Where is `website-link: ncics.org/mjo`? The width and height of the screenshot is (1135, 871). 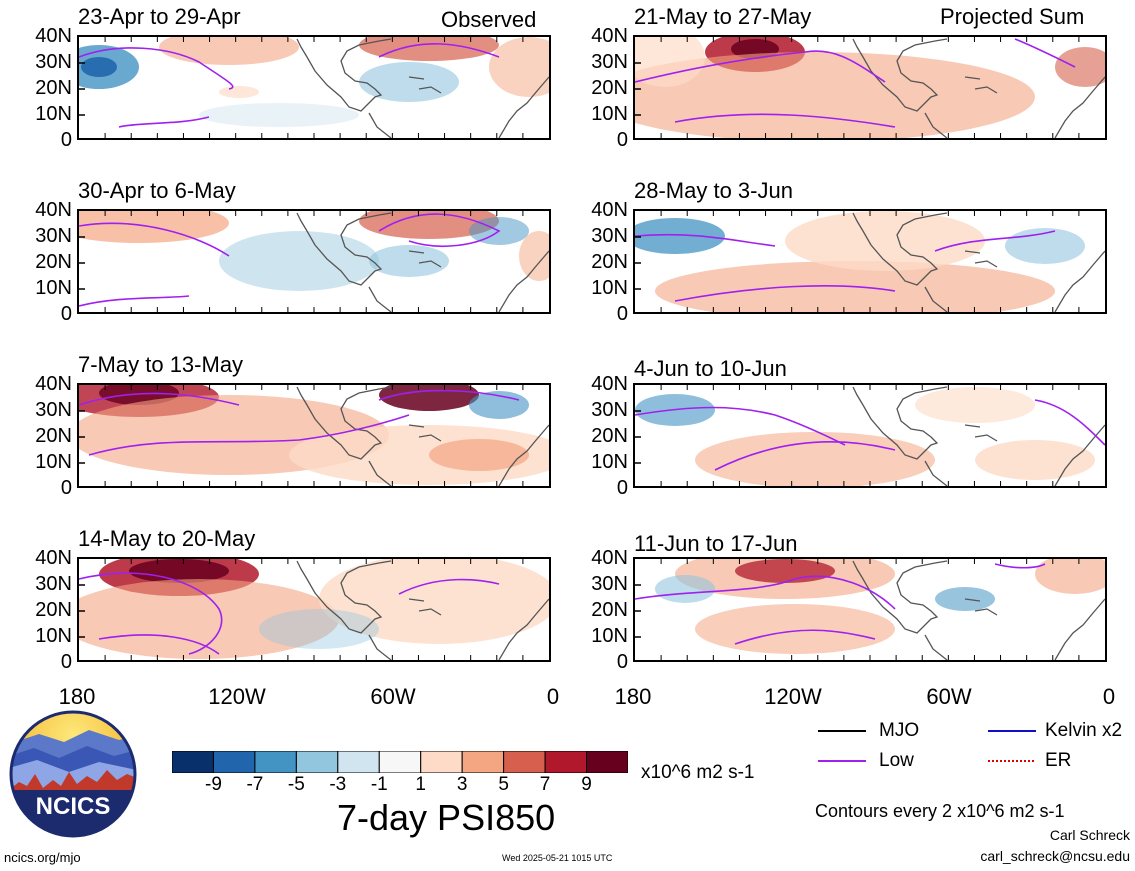
website-link: ncics.org/mjo is located at coordinates (42, 857).